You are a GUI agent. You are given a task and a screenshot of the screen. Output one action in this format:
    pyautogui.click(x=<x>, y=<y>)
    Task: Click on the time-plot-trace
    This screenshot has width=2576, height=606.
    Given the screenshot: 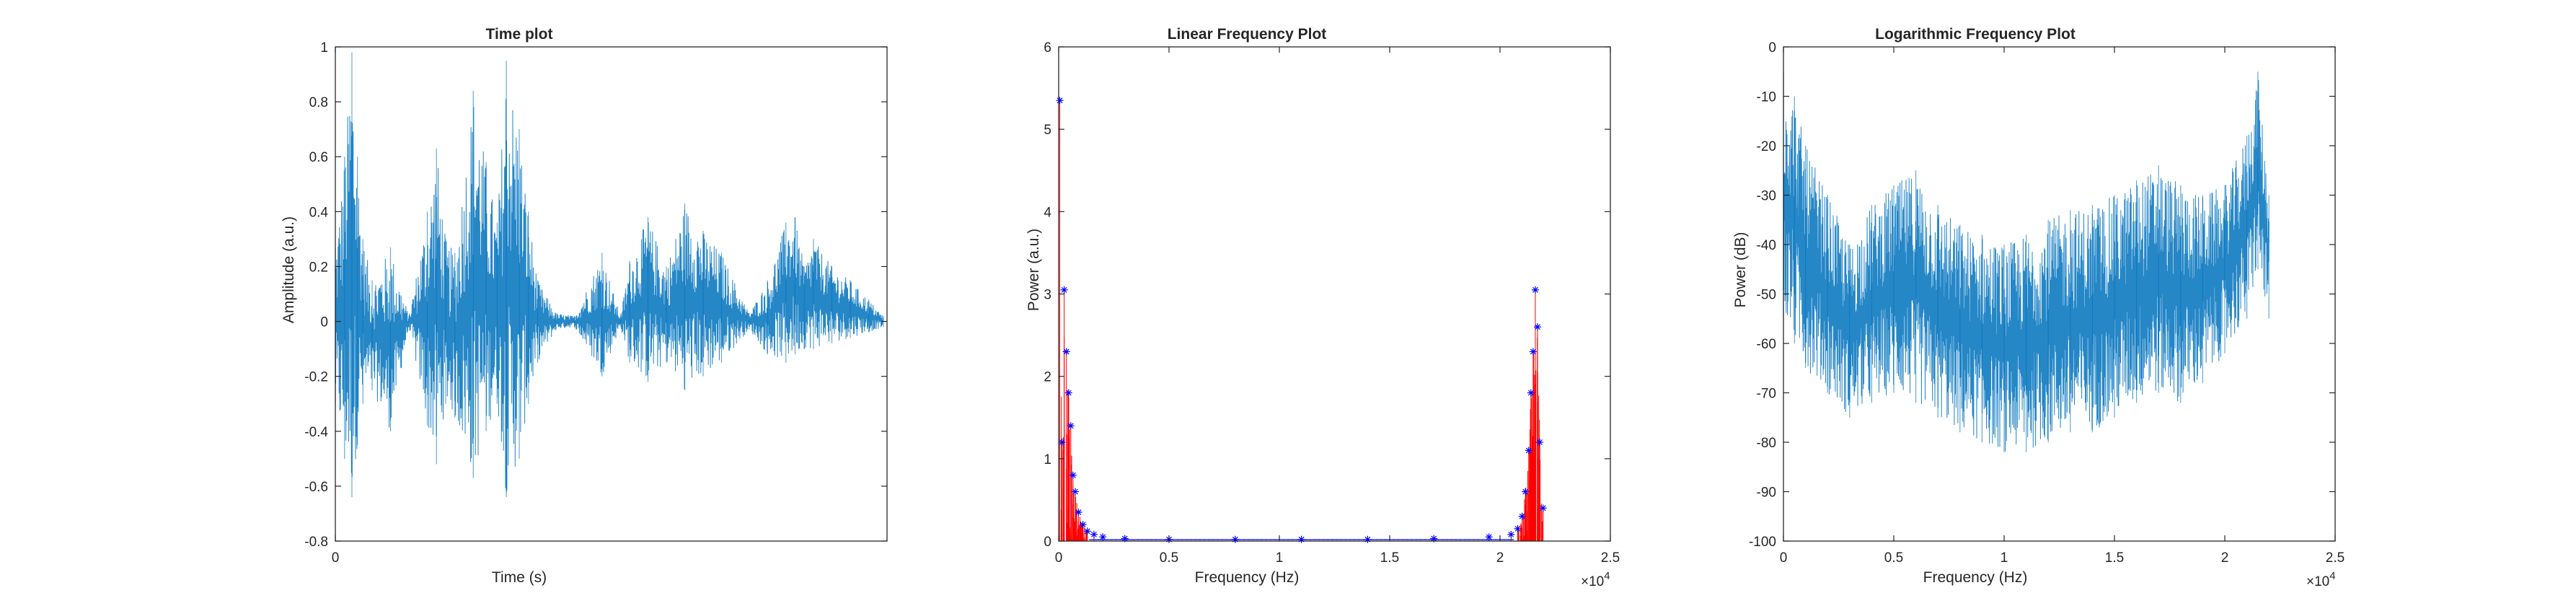 What is the action you would take?
    pyautogui.click(x=609, y=296)
    